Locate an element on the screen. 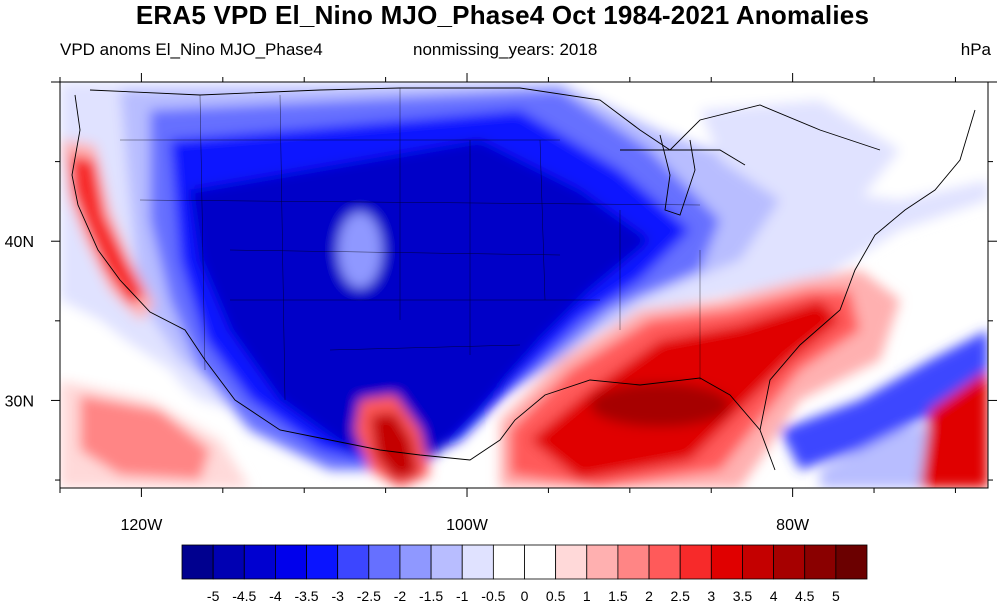 The width and height of the screenshot is (1005, 603). center-subtitle: nonmissing_years: 2018 is located at coordinates (505, 49).